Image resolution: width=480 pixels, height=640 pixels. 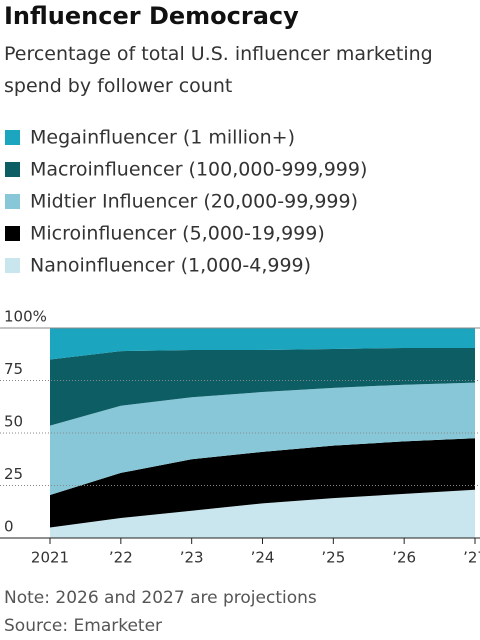 What do you see at coordinates (25, 317) in the screenshot?
I see `y-tick-label: 100%` at bounding box center [25, 317].